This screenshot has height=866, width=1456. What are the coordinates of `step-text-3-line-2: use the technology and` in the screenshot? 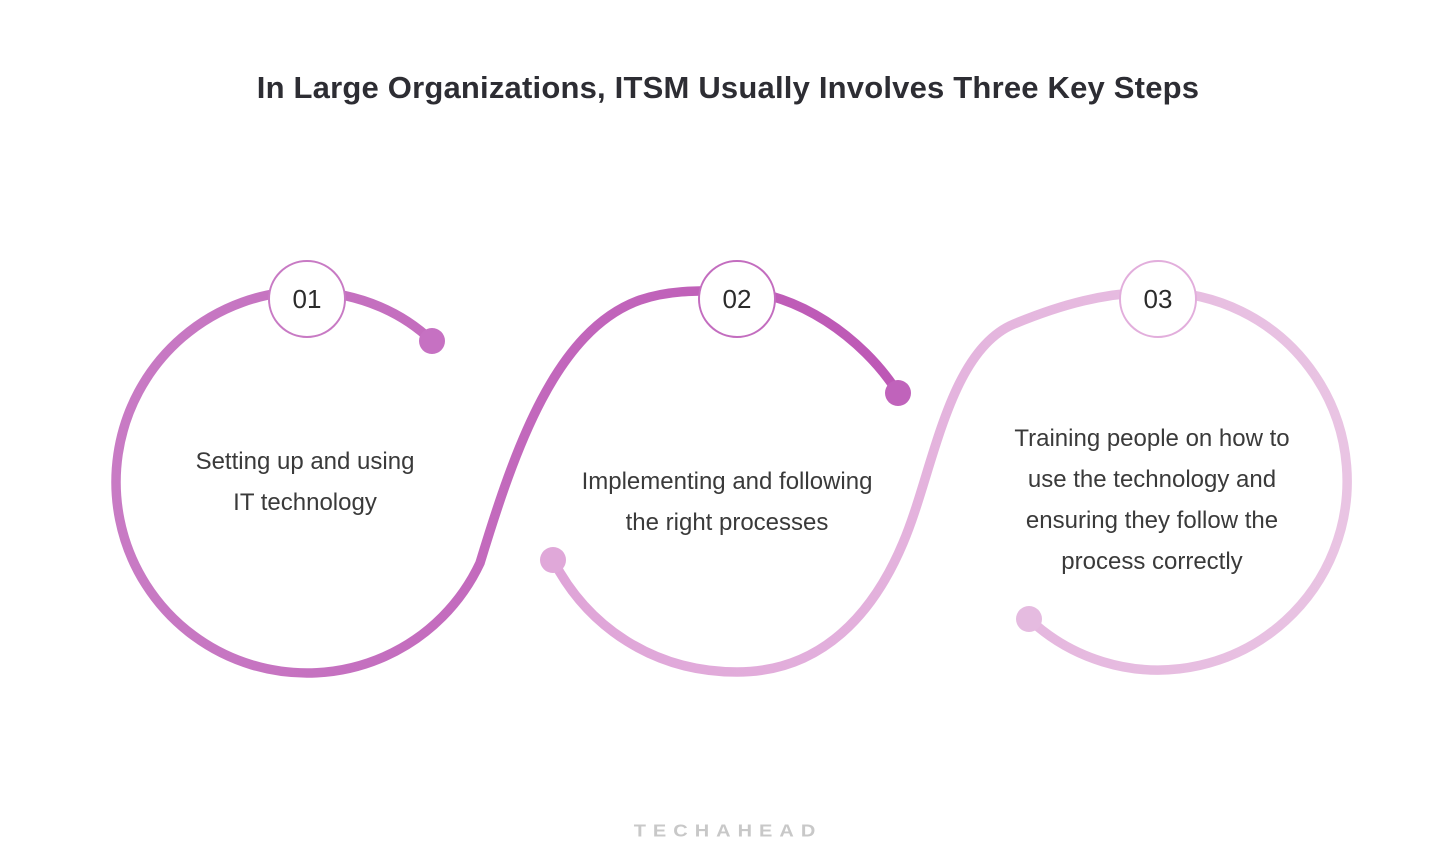 It's located at (1152, 479).